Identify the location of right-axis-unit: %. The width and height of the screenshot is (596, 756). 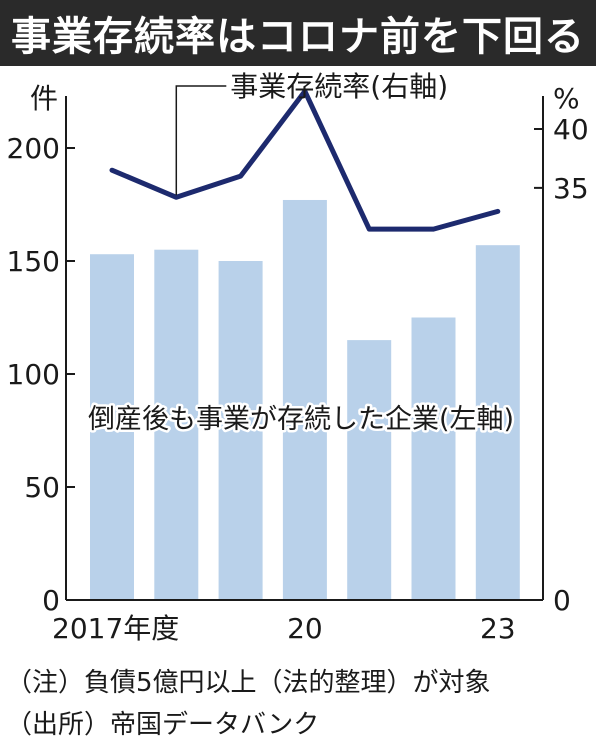
(566, 98).